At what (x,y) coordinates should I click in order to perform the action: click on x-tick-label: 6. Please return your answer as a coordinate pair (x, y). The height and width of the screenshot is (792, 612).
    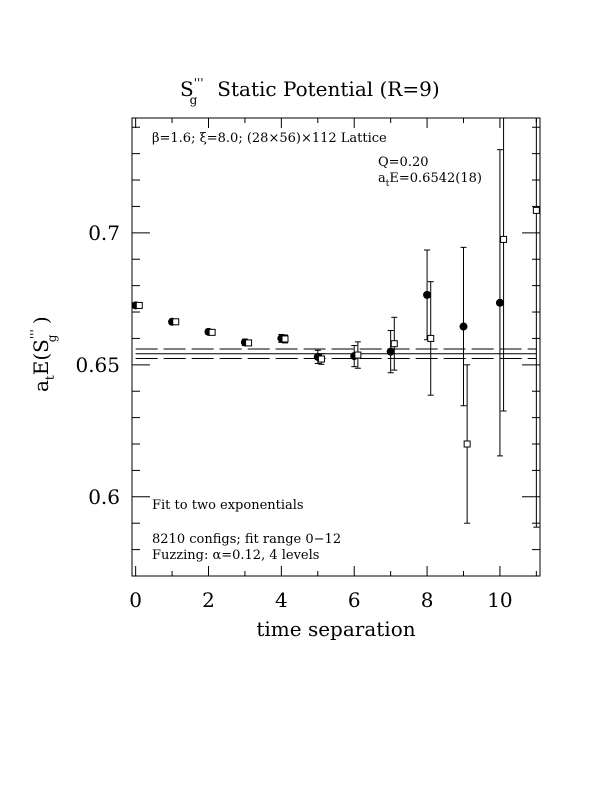
    Looking at the image, I should click on (354, 600).